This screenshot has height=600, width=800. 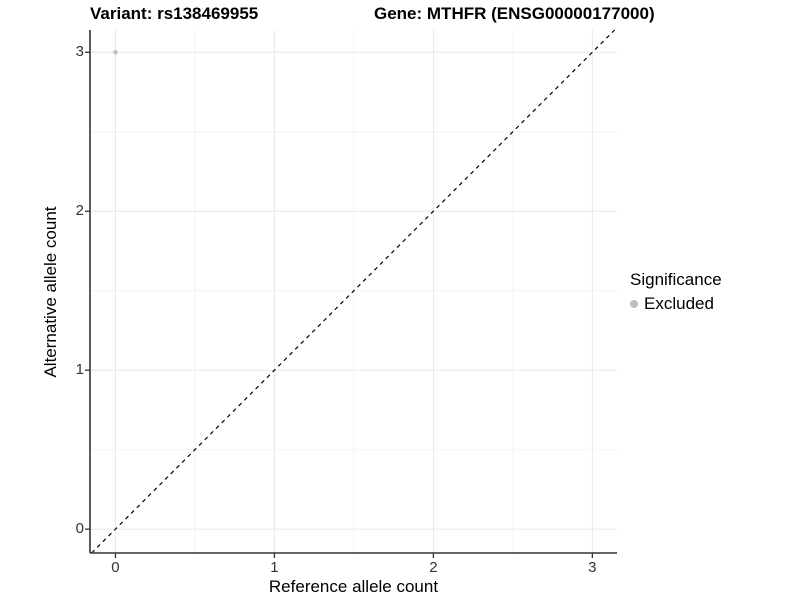 I want to click on x-tick-label: 0, so click(x=115, y=567).